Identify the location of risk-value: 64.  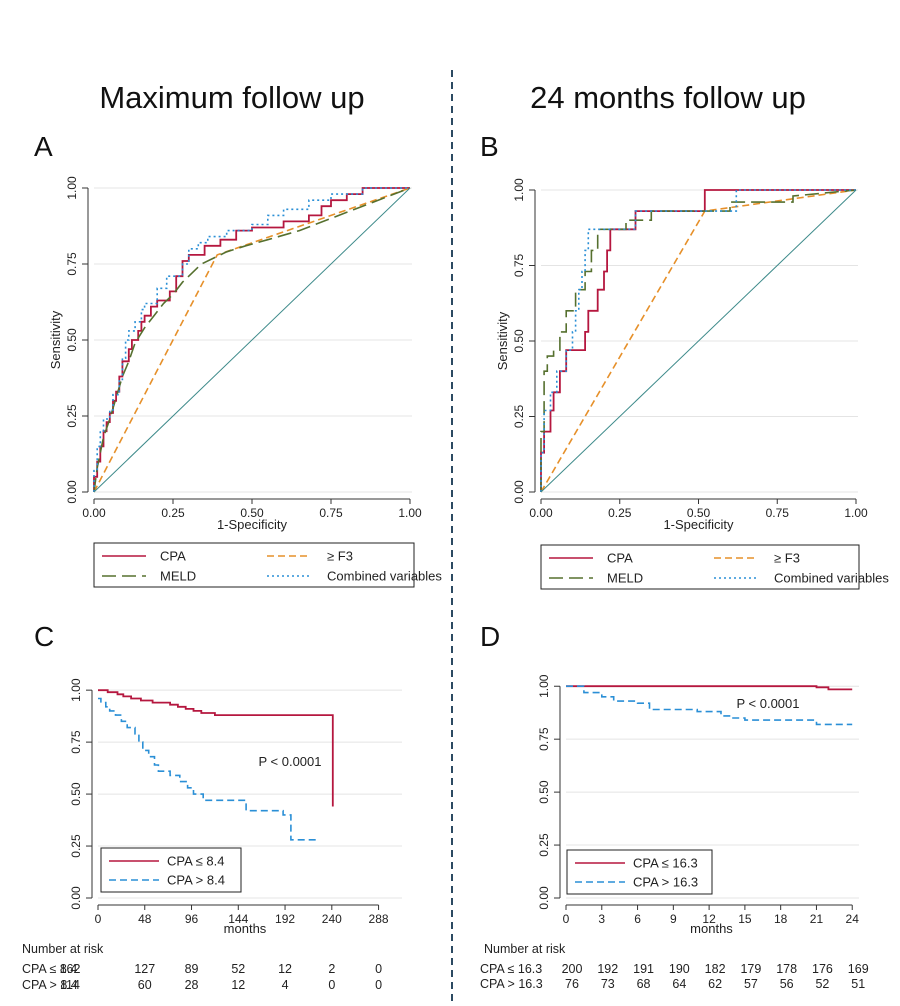
(679, 984).